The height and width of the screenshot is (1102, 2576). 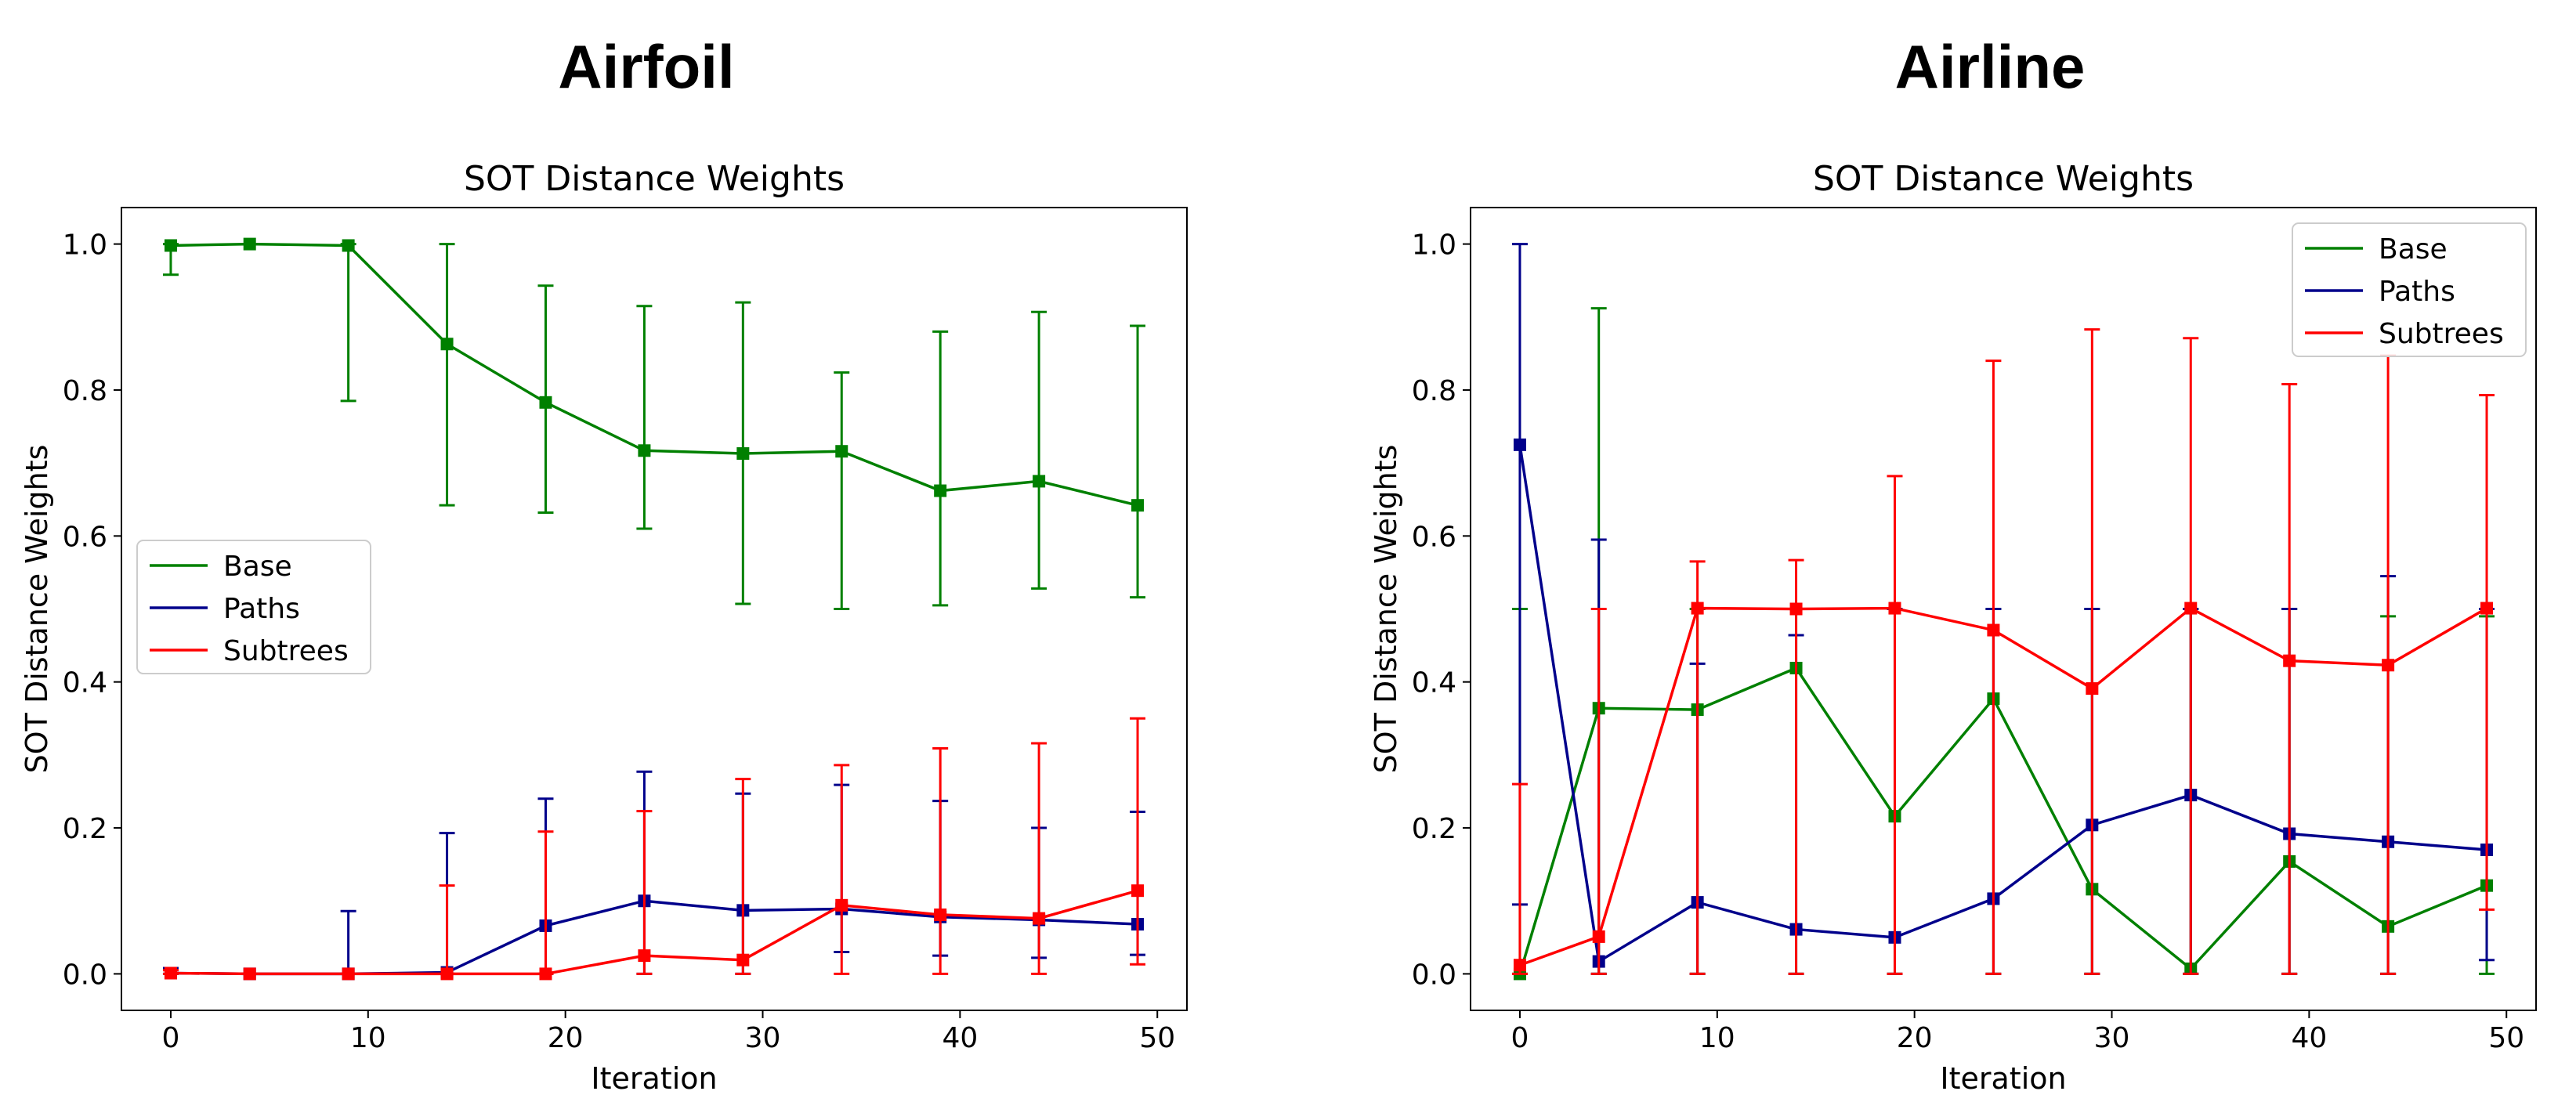 I want to click on panel-heading-airfoil: Airfoil, so click(x=647, y=67).